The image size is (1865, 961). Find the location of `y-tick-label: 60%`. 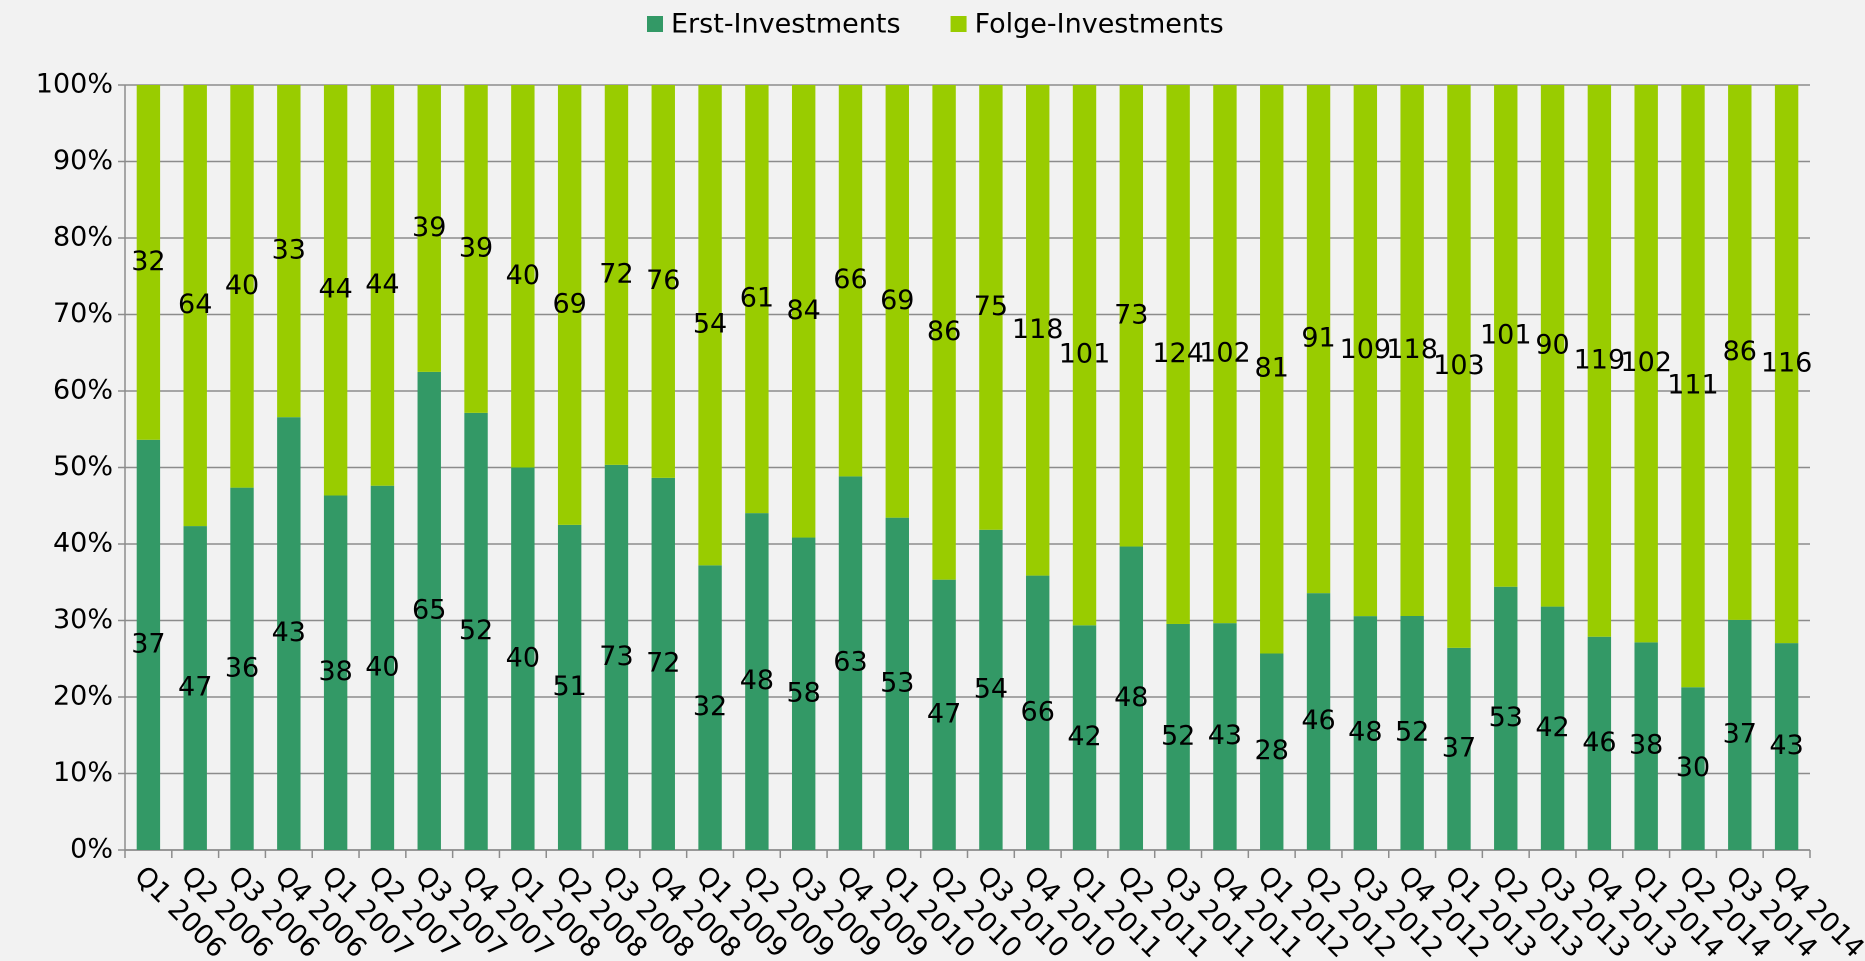

y-tick-label: 60% is located at coordinates (83, 390).